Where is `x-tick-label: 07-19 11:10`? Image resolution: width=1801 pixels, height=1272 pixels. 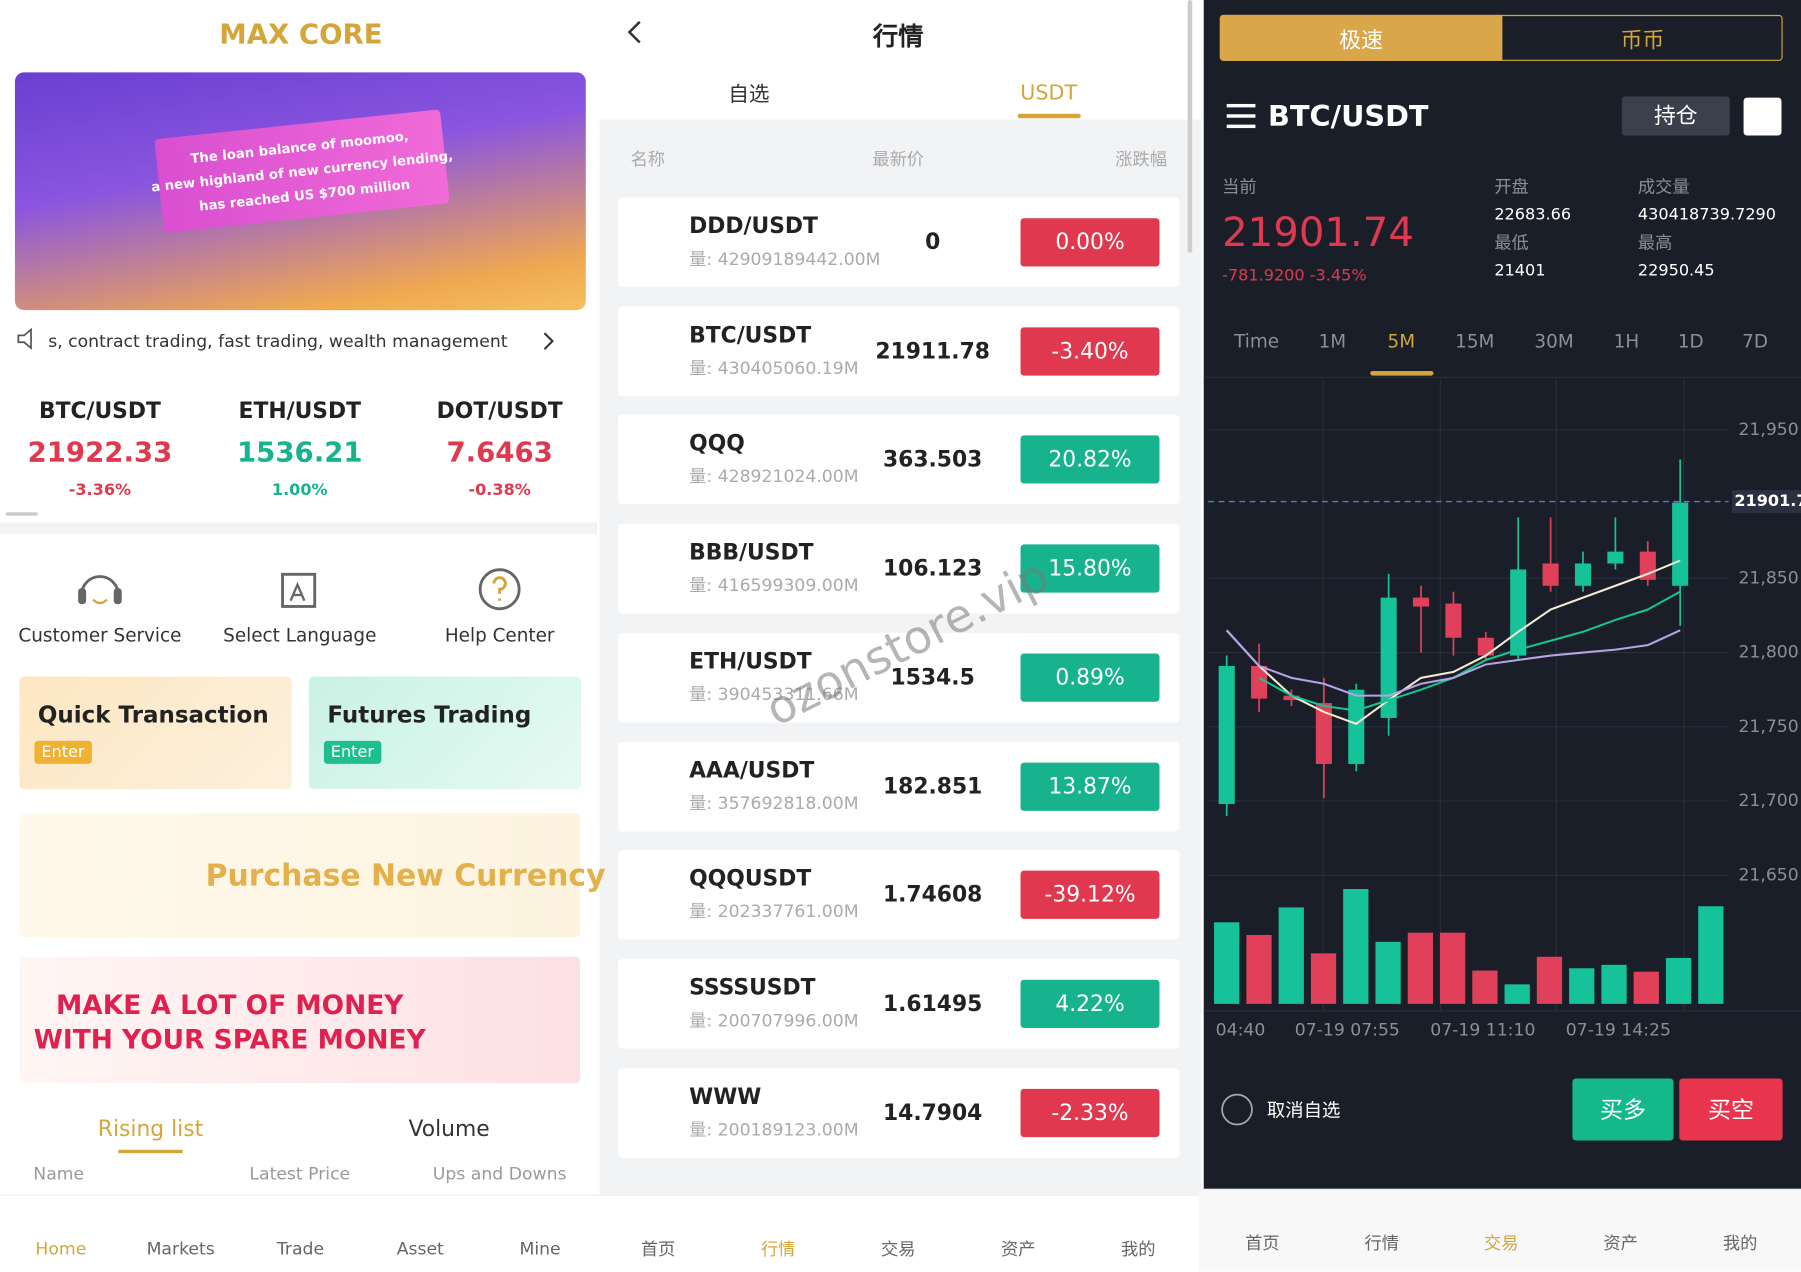 x-tick-label: 07-19 11:10 is located at coordinates (1482, 1030).